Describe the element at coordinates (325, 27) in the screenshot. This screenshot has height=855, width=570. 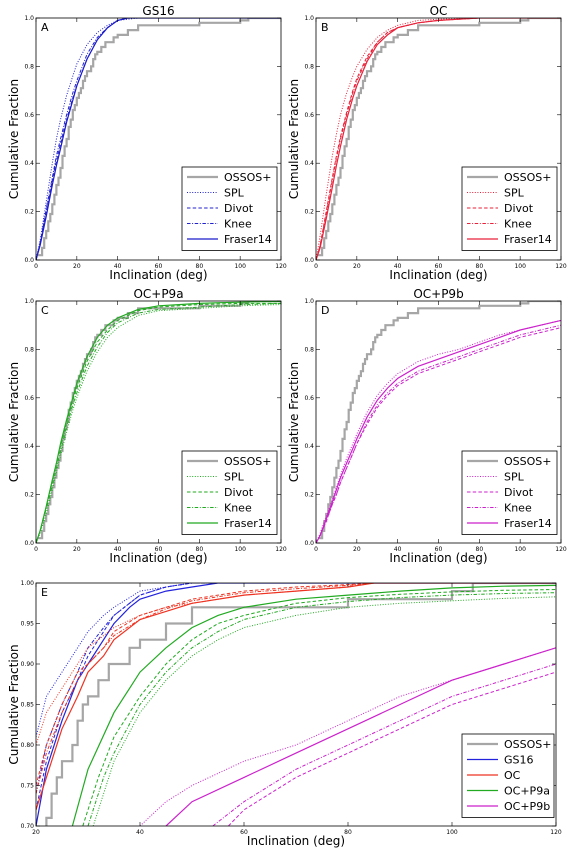
I see `panel-letter: B` at that location.